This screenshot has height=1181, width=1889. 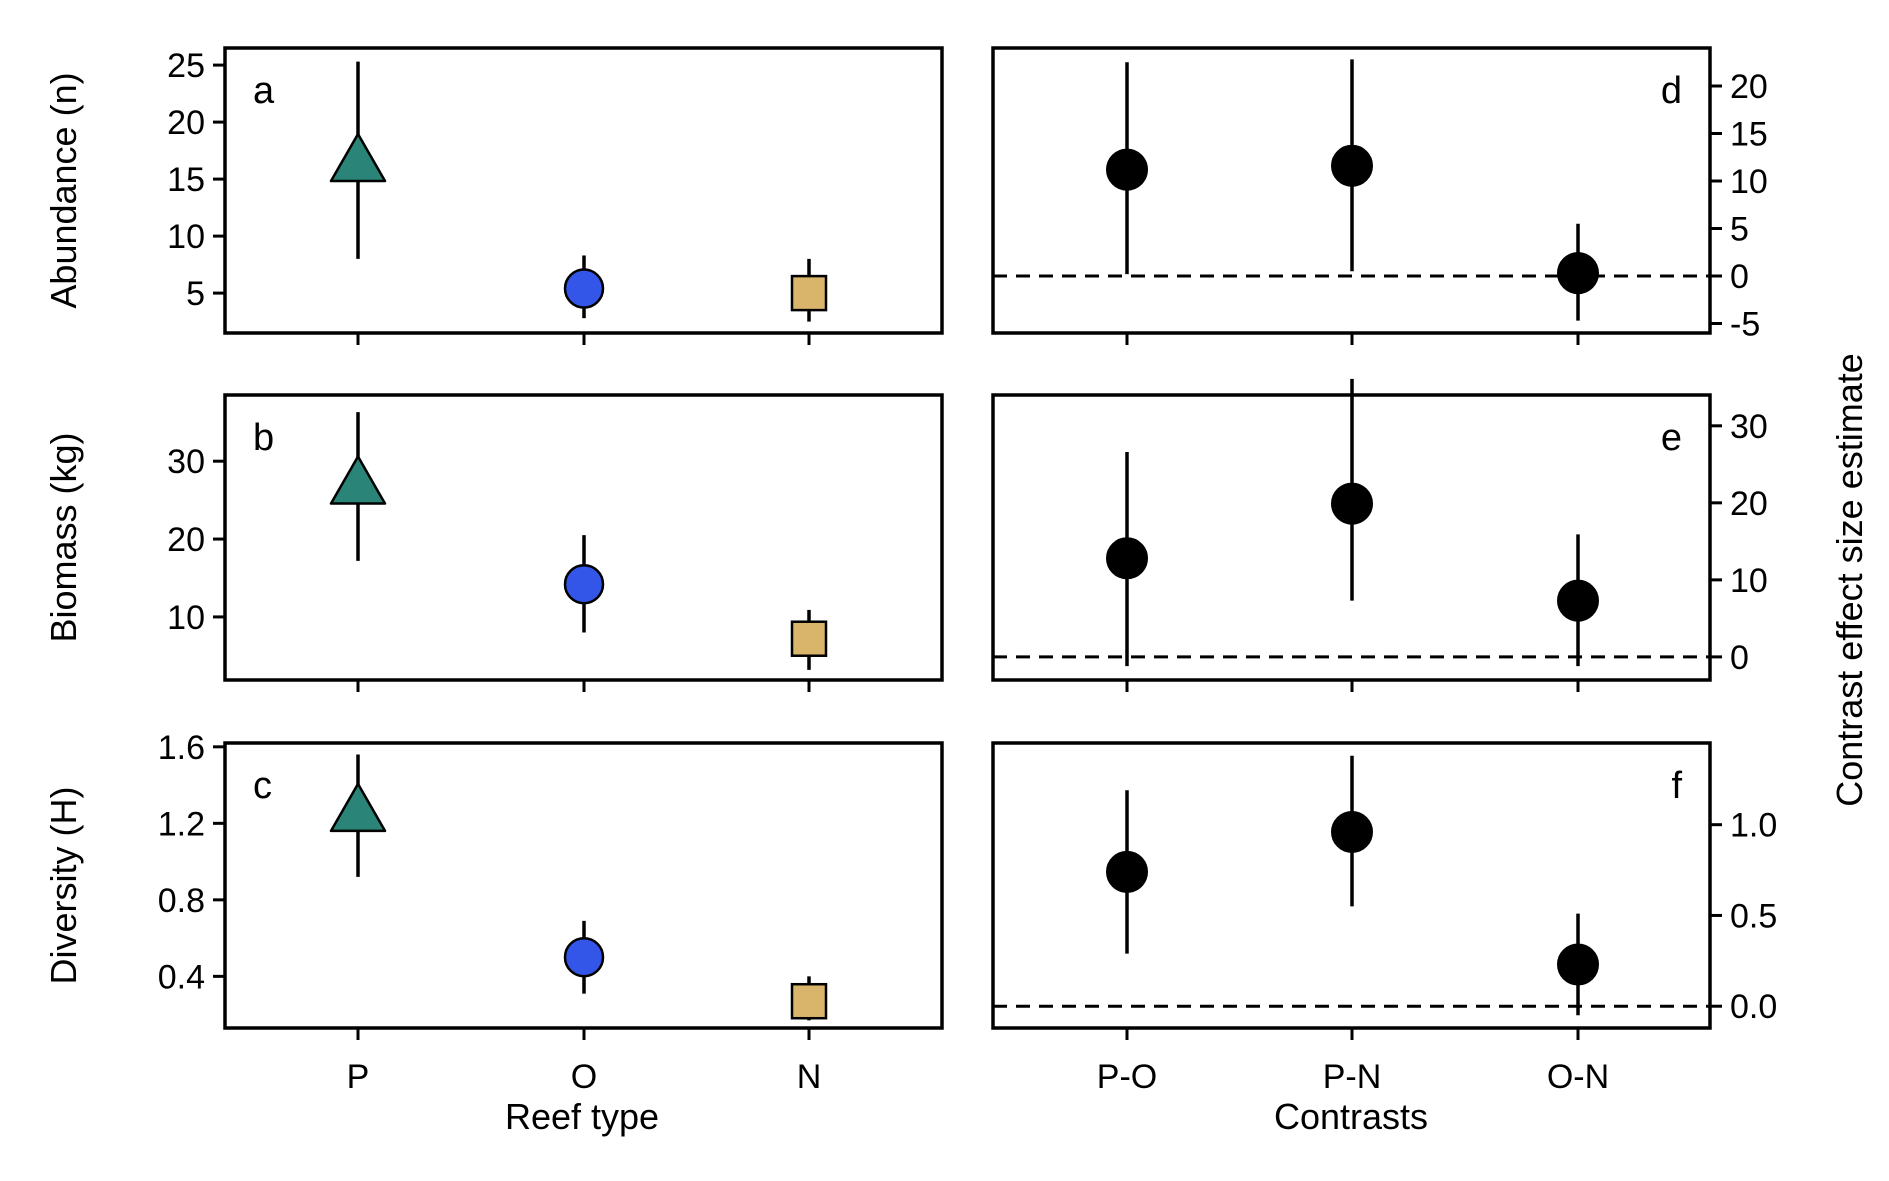 I want to click on panel-e-ytick-label: 20, so click(x=1749, y=504).